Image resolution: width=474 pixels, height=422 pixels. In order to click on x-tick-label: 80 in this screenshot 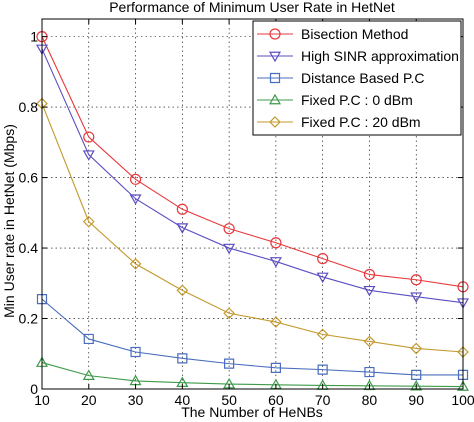, I will do `click(370, 400)`.